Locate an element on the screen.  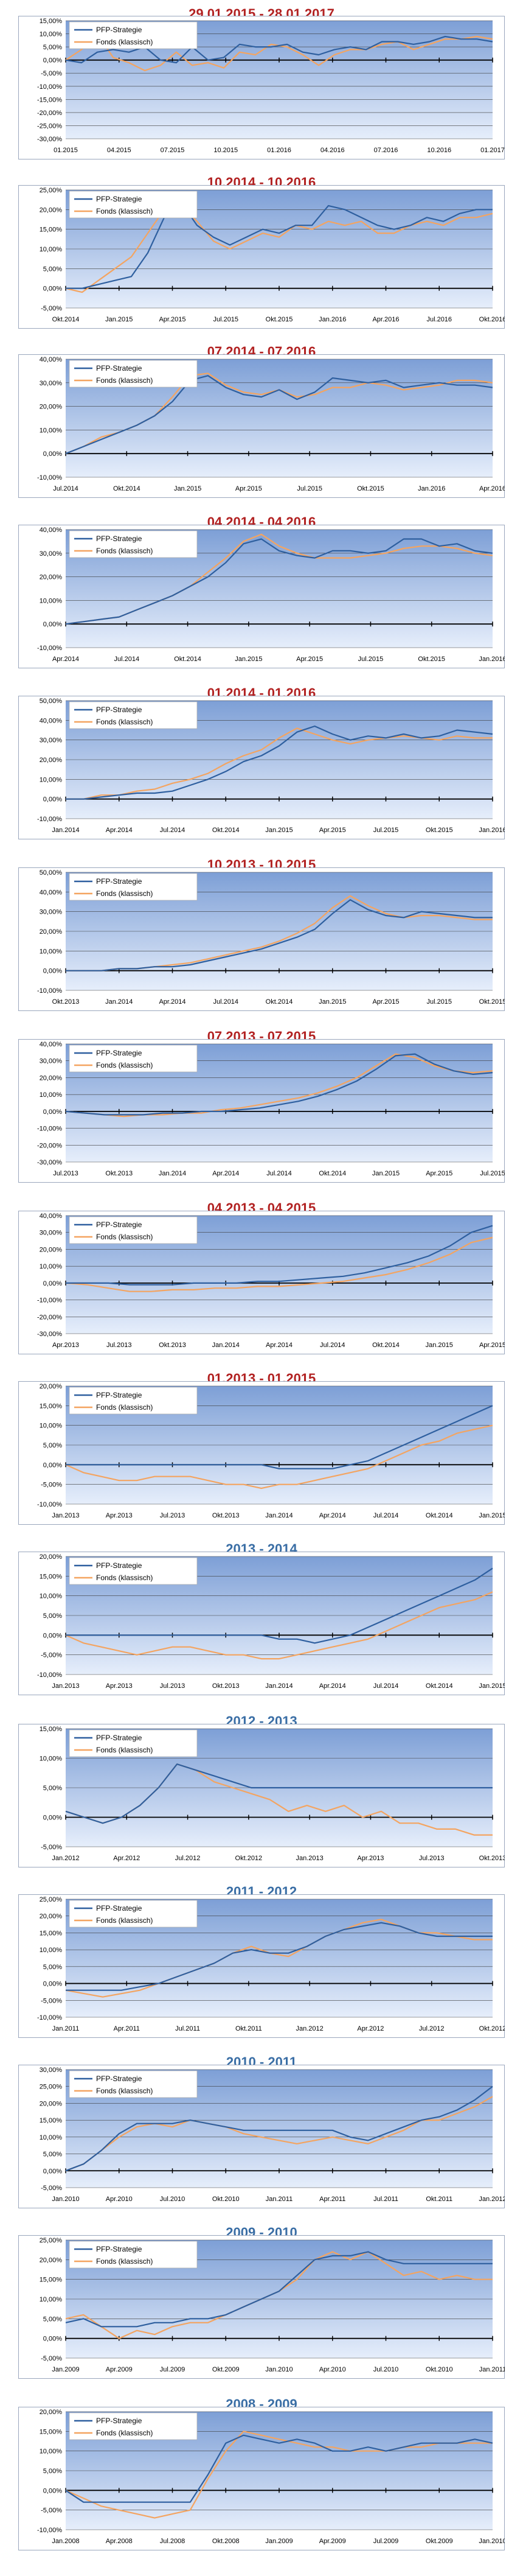
x-tick-label: Jan.2010 is located at coordinates (492, 2541).